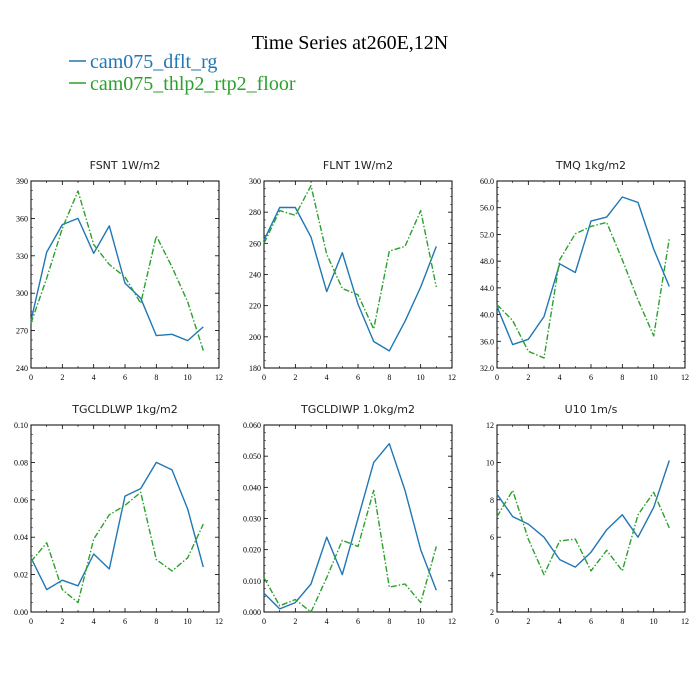 The width and height of the screenshot is (700, 700). I want to click on legend-label-floor: cam075_thlp2_rtp2_floor, so click(193, 84).